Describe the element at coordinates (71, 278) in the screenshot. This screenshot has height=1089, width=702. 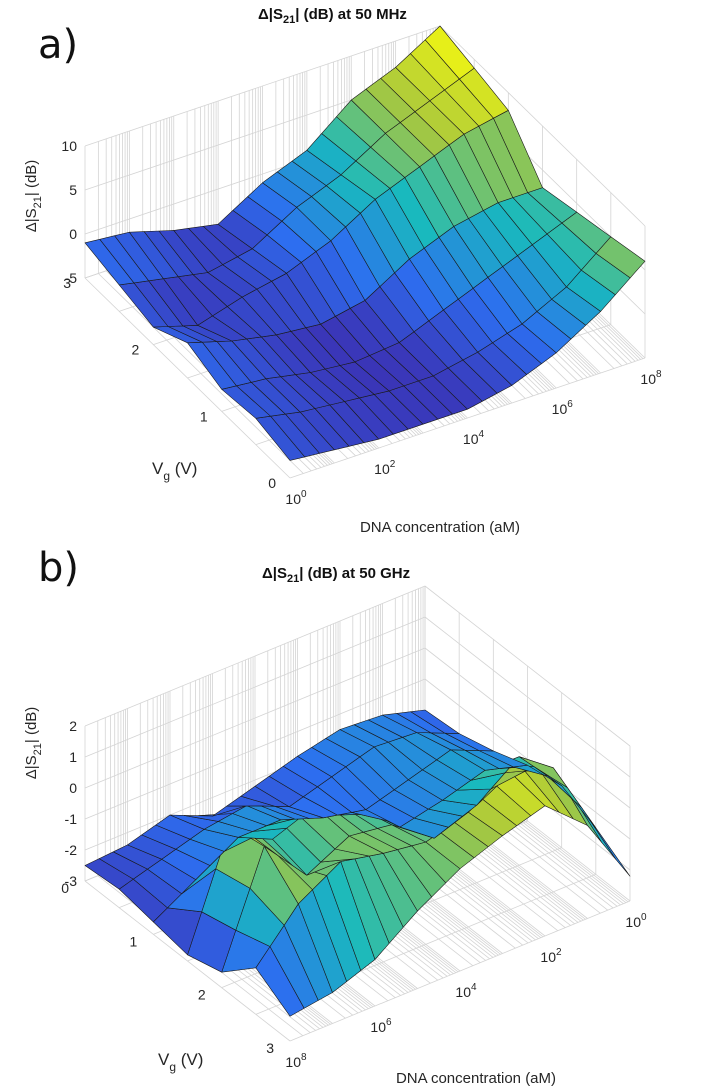
I see `z-tick-label: -5` at that location.